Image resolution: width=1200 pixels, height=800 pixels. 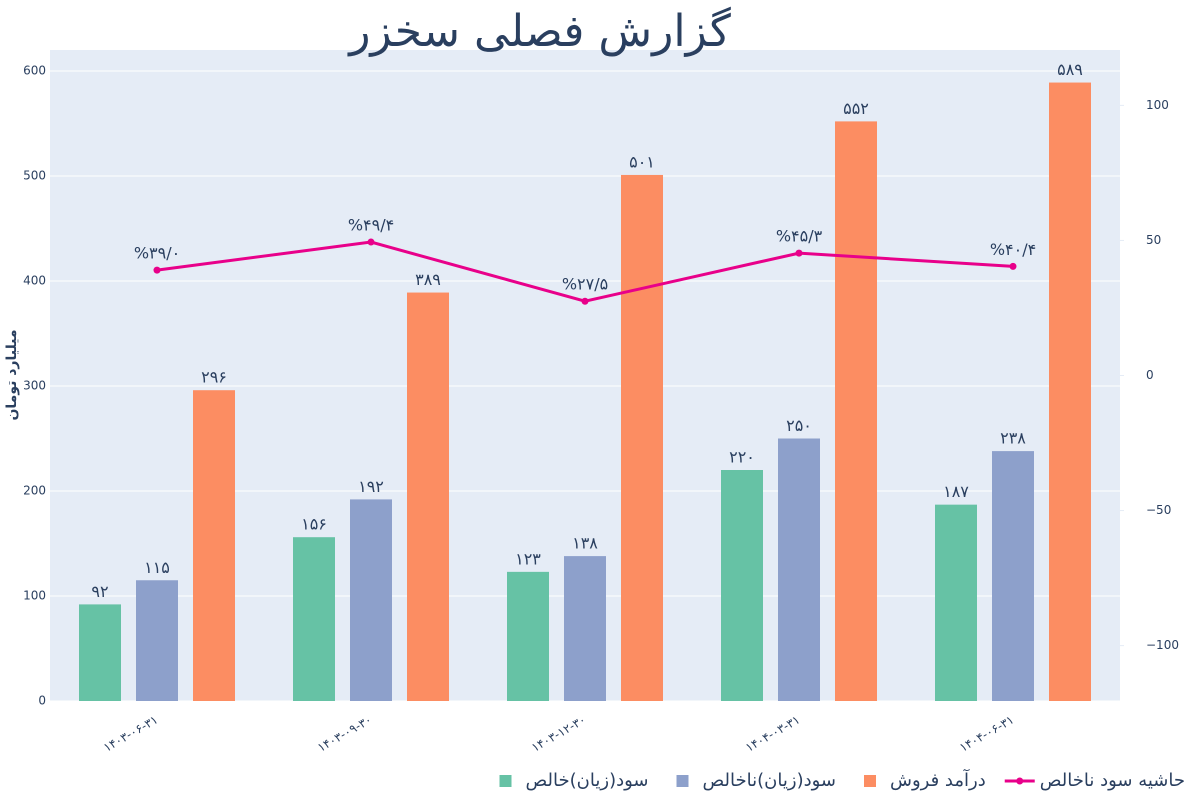 What do you see at coordinates (956, 491) in the screenshot?
I see `bar-value-label: ۱۸۷` at bounding box center [956, 491].